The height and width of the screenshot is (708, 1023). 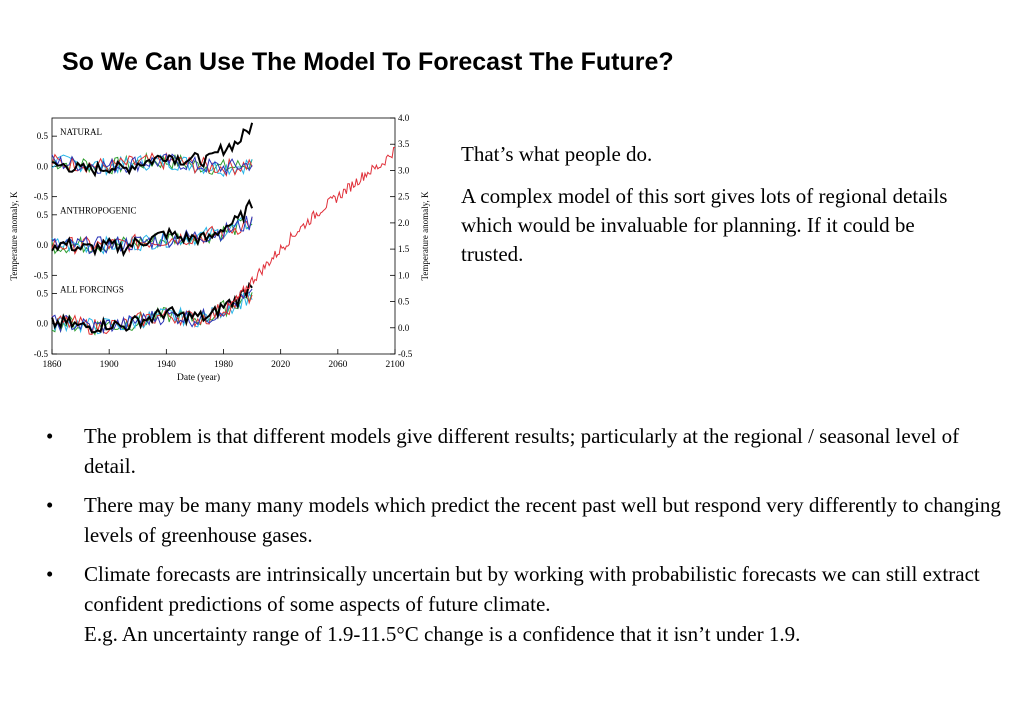 What do you see at coordinates (92, 289) in the screenshot?
I see `panel-label: ALL FORCINGS` at bounding box center [92, 289].